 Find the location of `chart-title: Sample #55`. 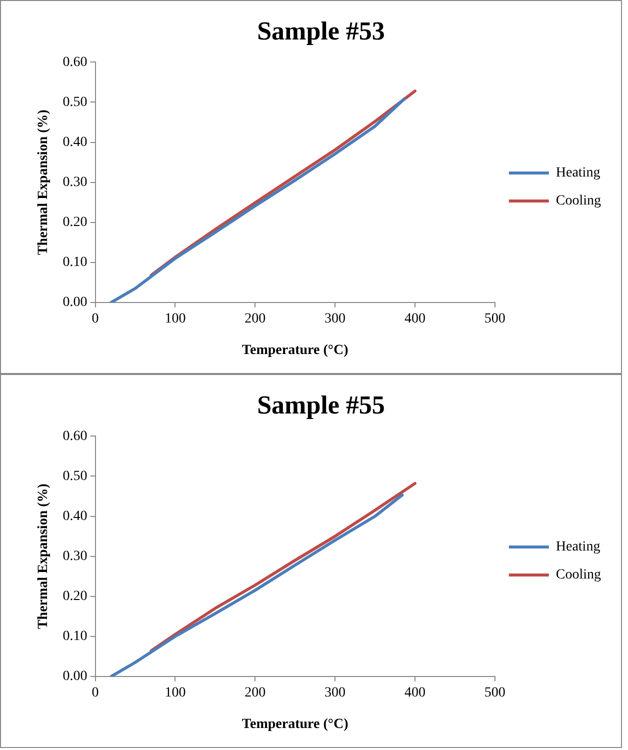

chart-title: Sample #55 is located at coordinates (321, 405).